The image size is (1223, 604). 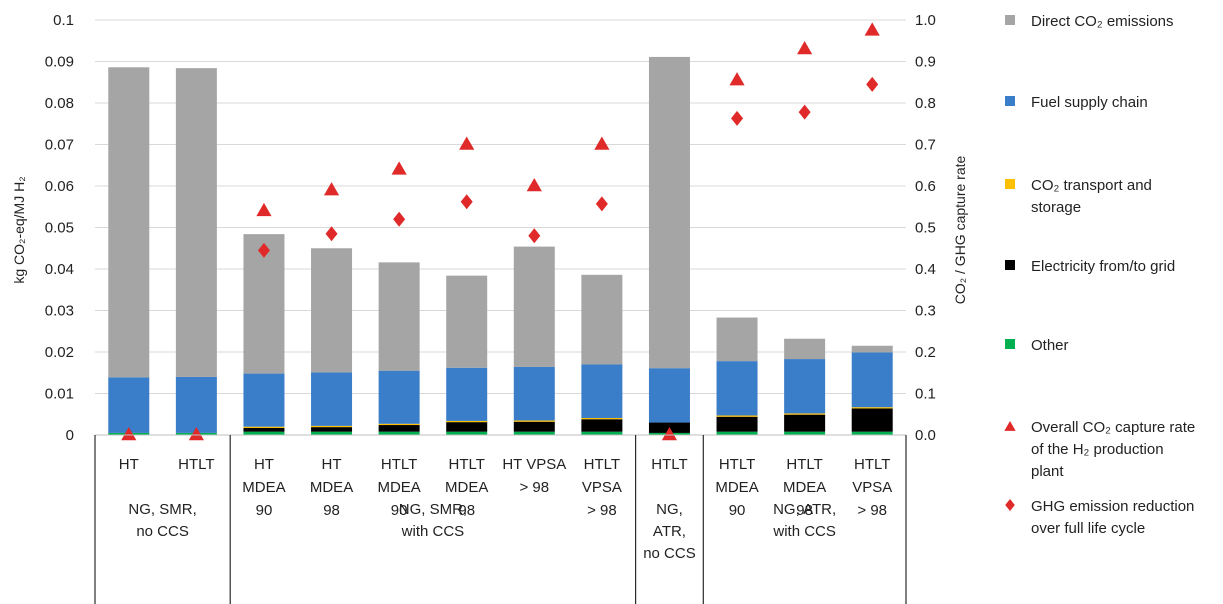 What do you see at coordinates (162, 531) in the screenshot?
I see `group-label: no CCS` at bounding box center [162, 531].